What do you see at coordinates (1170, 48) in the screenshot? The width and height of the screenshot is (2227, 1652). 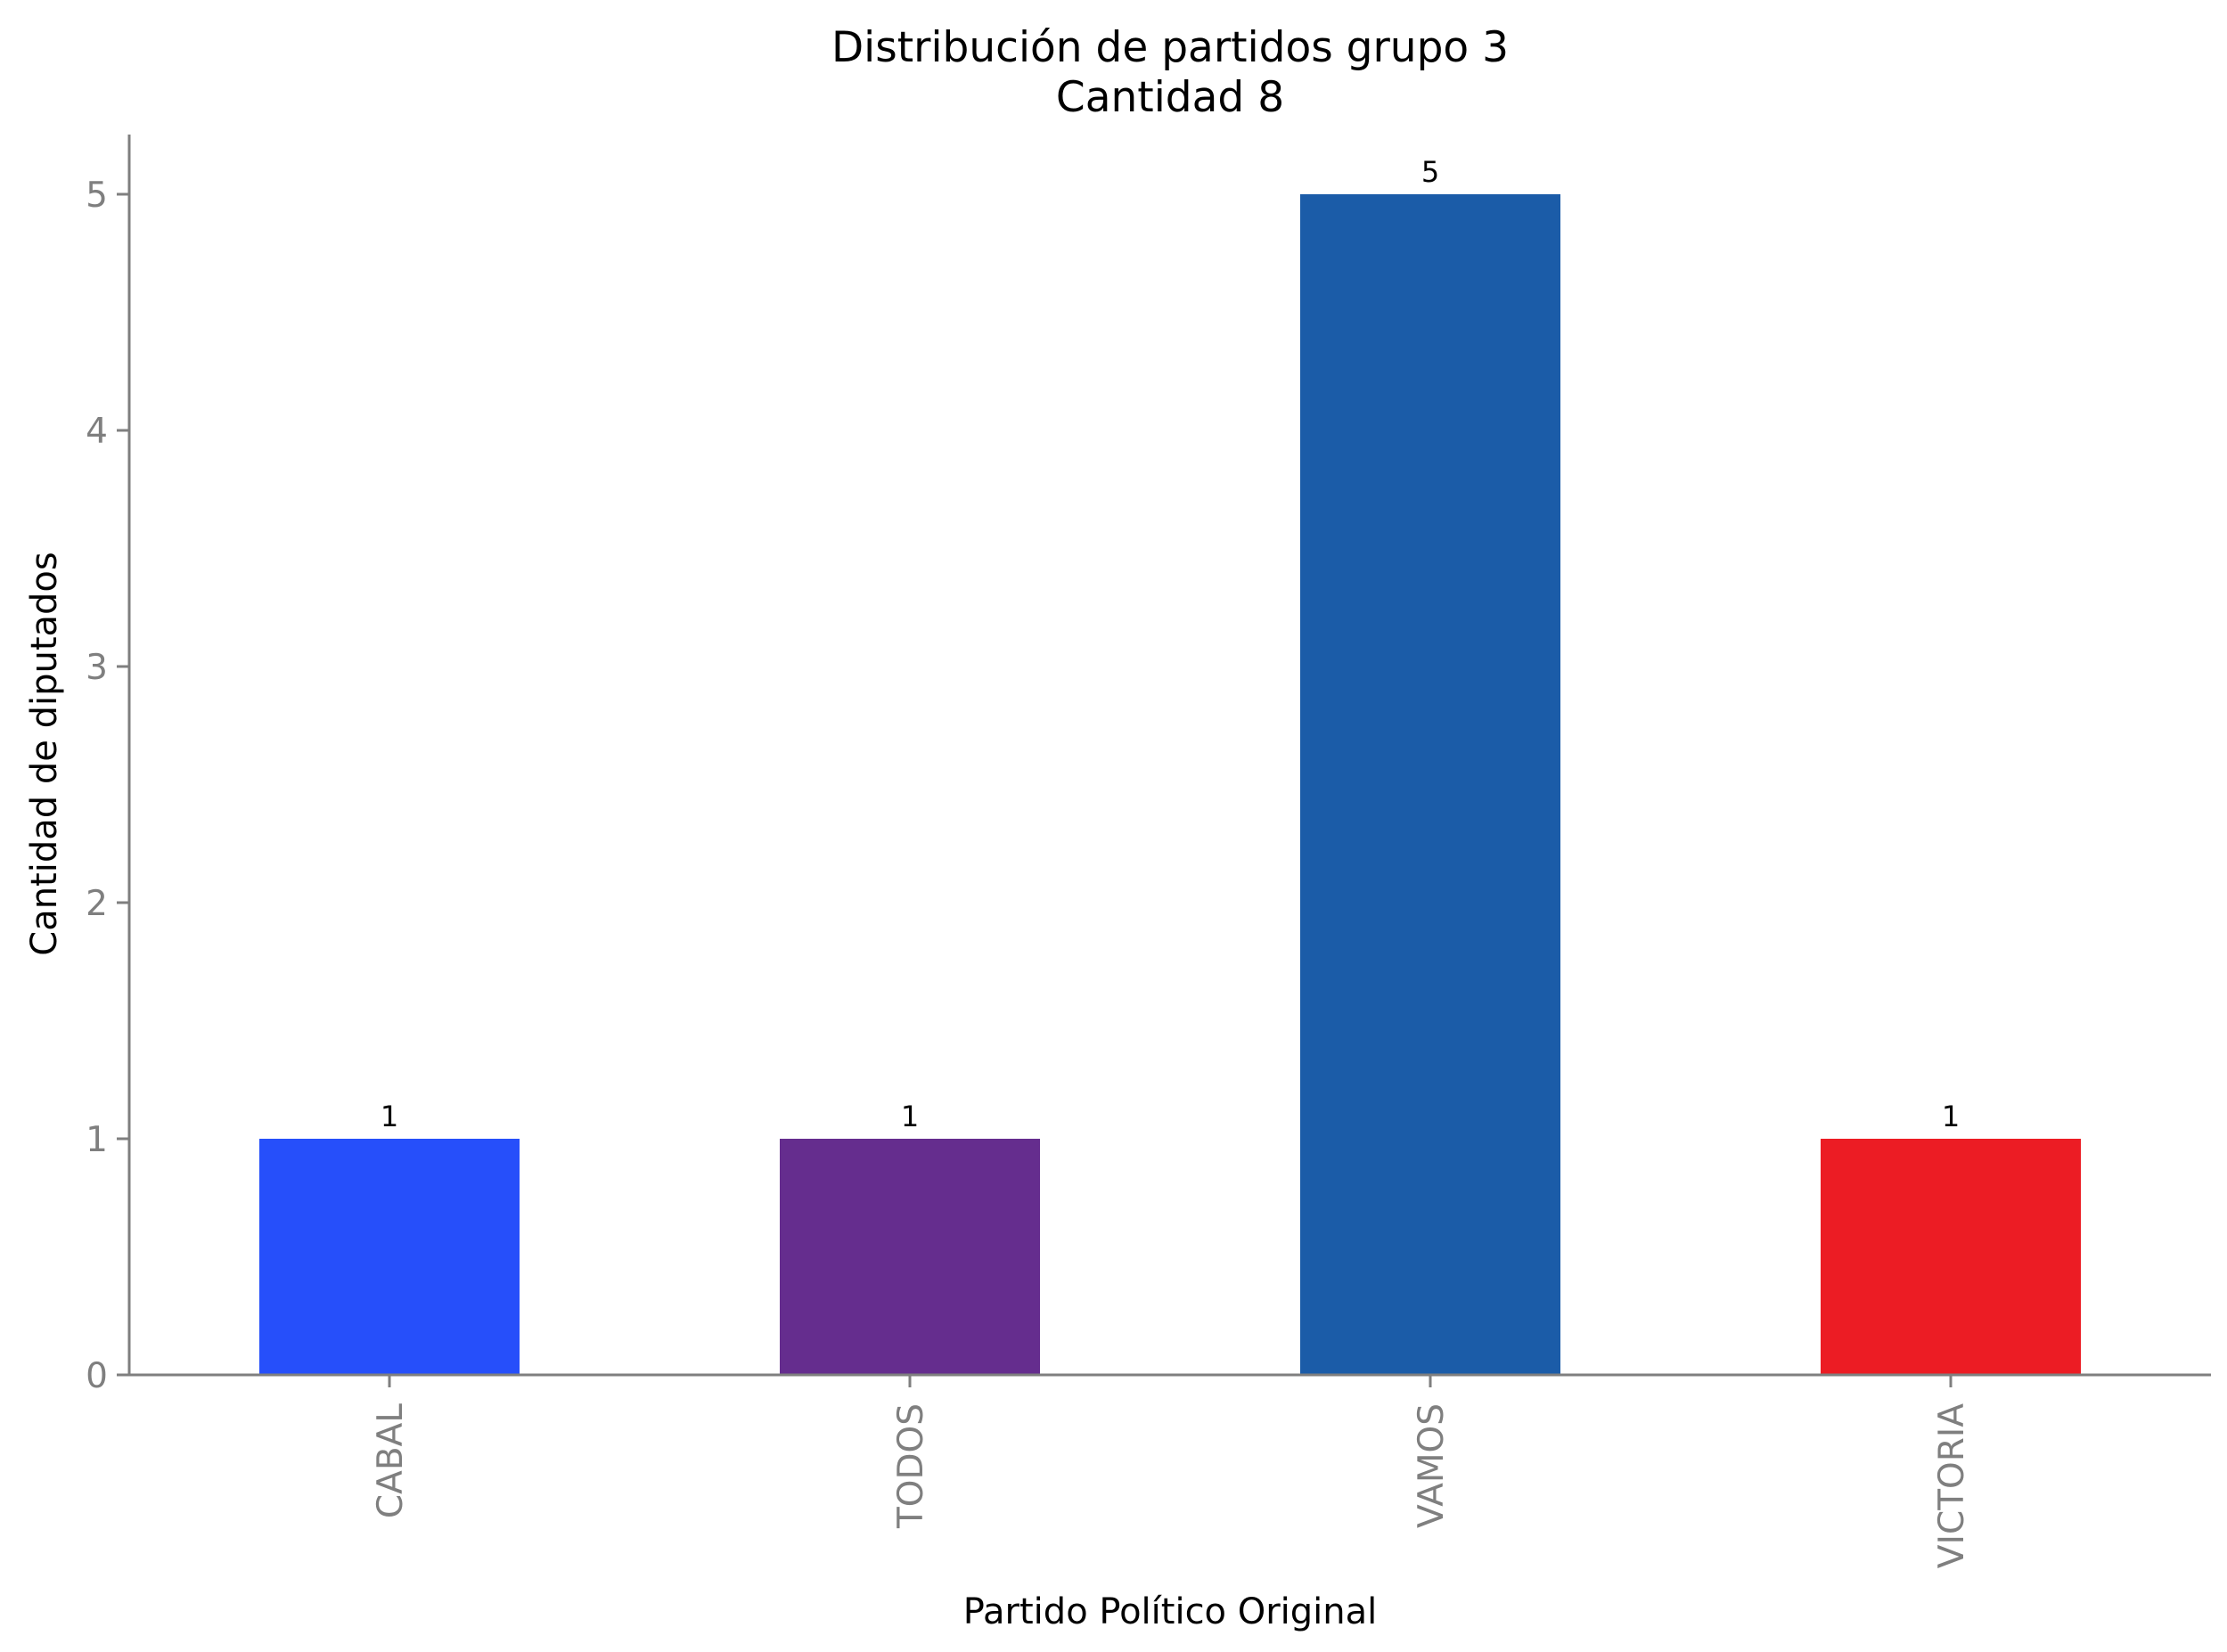 I see `chart-title: Distribución de partidos grupo 3` at bounding box center [1170, 48].